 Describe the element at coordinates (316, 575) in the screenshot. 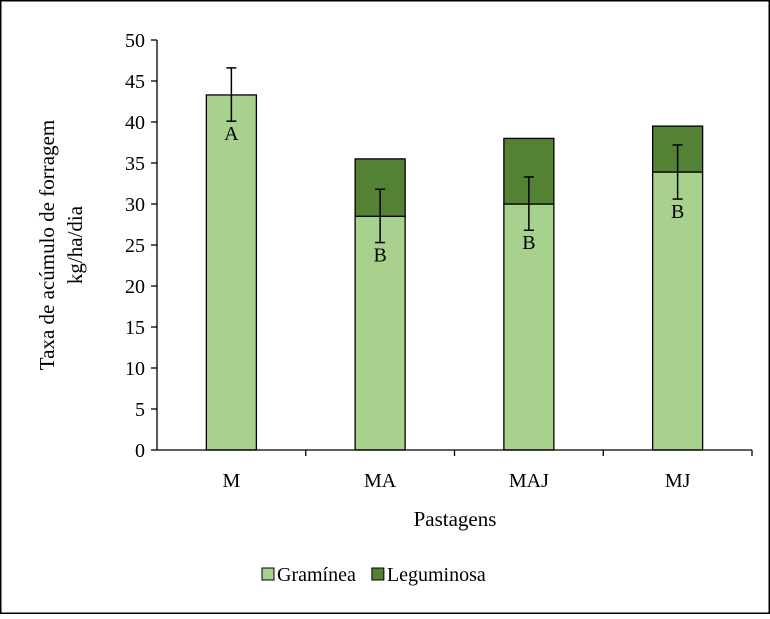

I see `legend-label-1: Gramínea` at that location.